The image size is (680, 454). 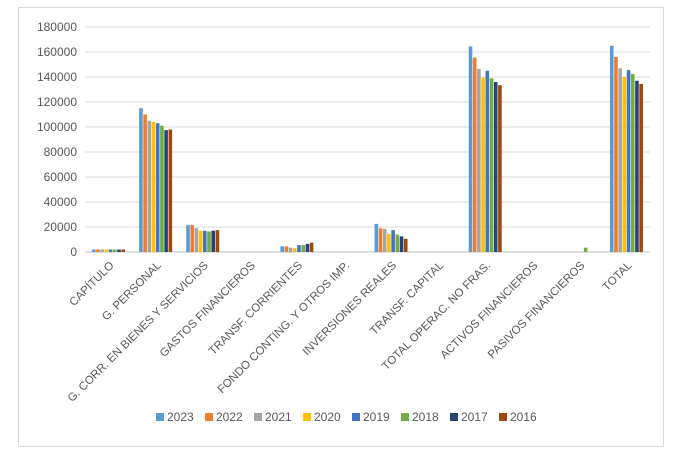 I want to click on y-tick-label: 180000, so click(x=57, y=27).